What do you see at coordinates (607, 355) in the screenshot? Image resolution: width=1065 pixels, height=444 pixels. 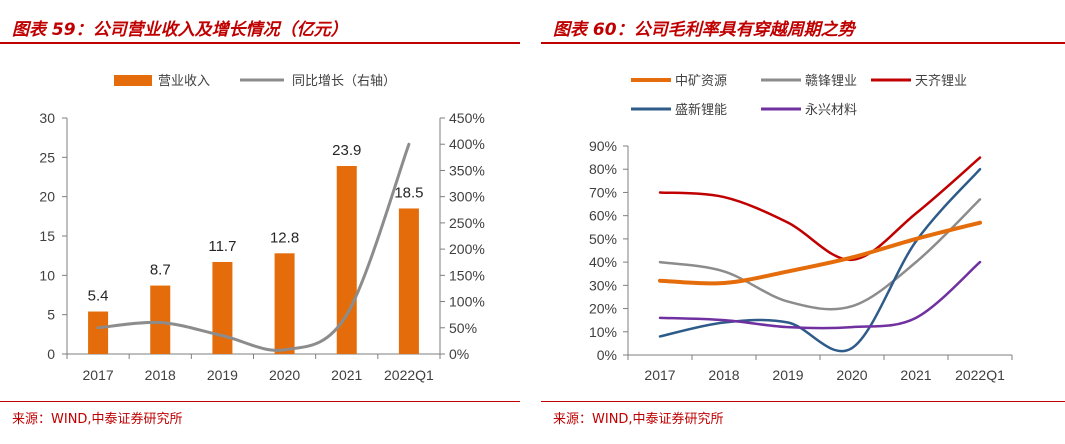 I see `y-tick-label: 0%` at bounding box center [607, 355].